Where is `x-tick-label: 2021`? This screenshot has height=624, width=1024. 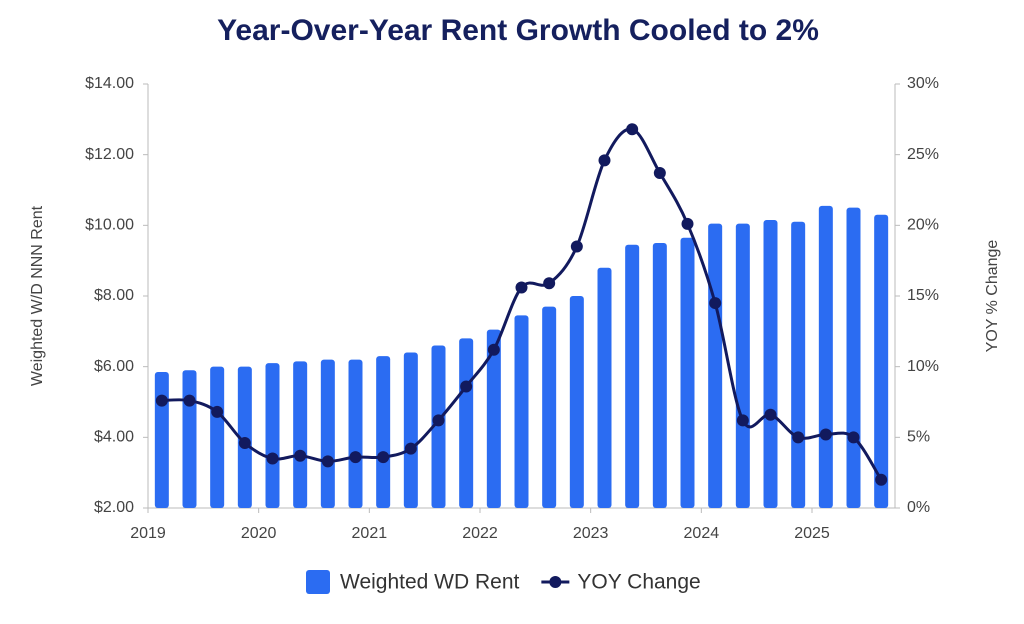
x-tick-label: 2021 is located at coordinates (370, 533).